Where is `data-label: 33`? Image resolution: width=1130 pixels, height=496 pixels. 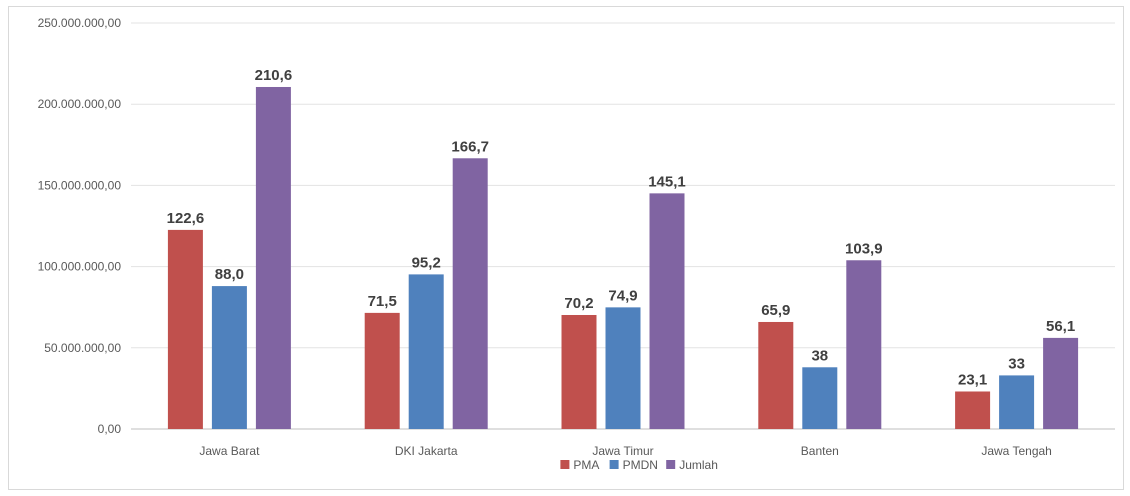 data-label: 33 is located at coordinates (1016, 363).